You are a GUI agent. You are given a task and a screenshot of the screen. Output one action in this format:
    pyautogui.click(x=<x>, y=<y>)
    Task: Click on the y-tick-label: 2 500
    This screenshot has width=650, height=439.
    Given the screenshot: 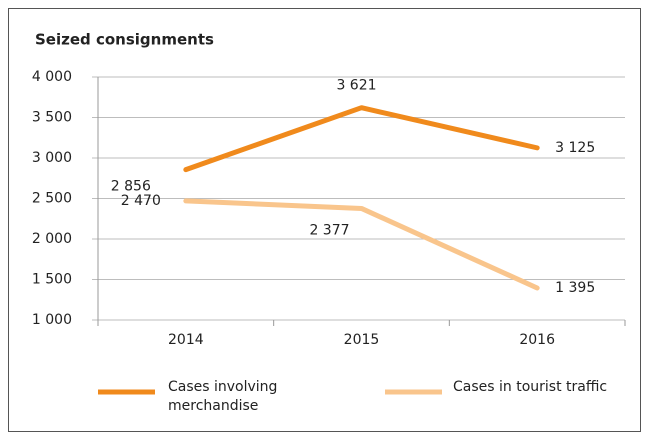 What is the action you would take?
    pyautogui.click(x=52, y=199)
    